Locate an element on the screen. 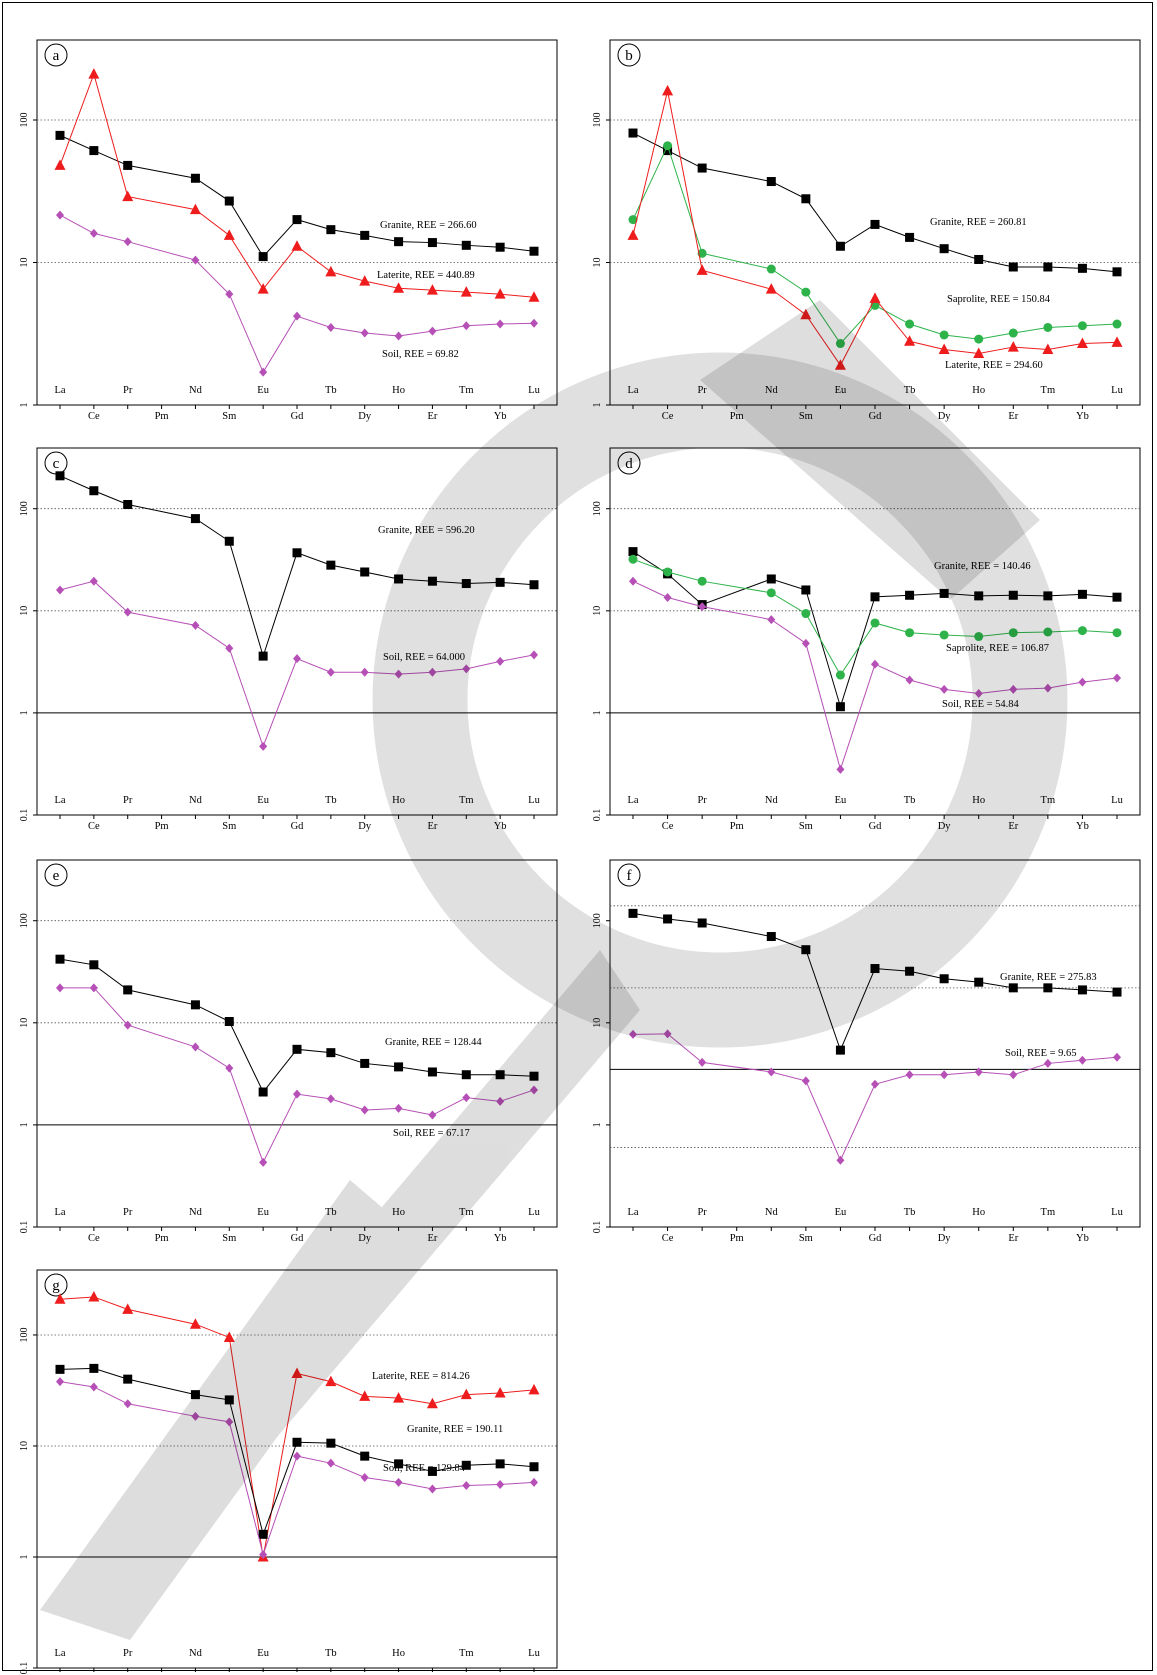 The image size is (1157, 1675). series-0: Laterite, REE = 814.26 is located at coordinates (297, 1426).